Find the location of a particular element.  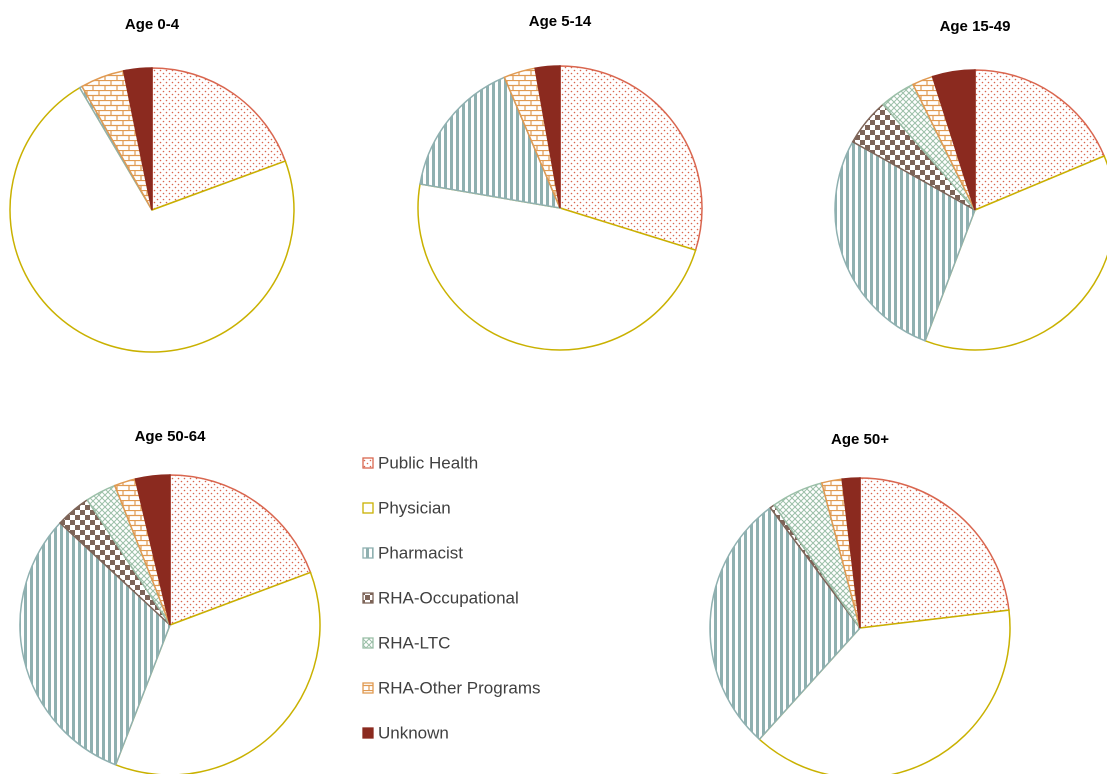

legend-label: RHA-Occupational is located at coordinates (448, 597).